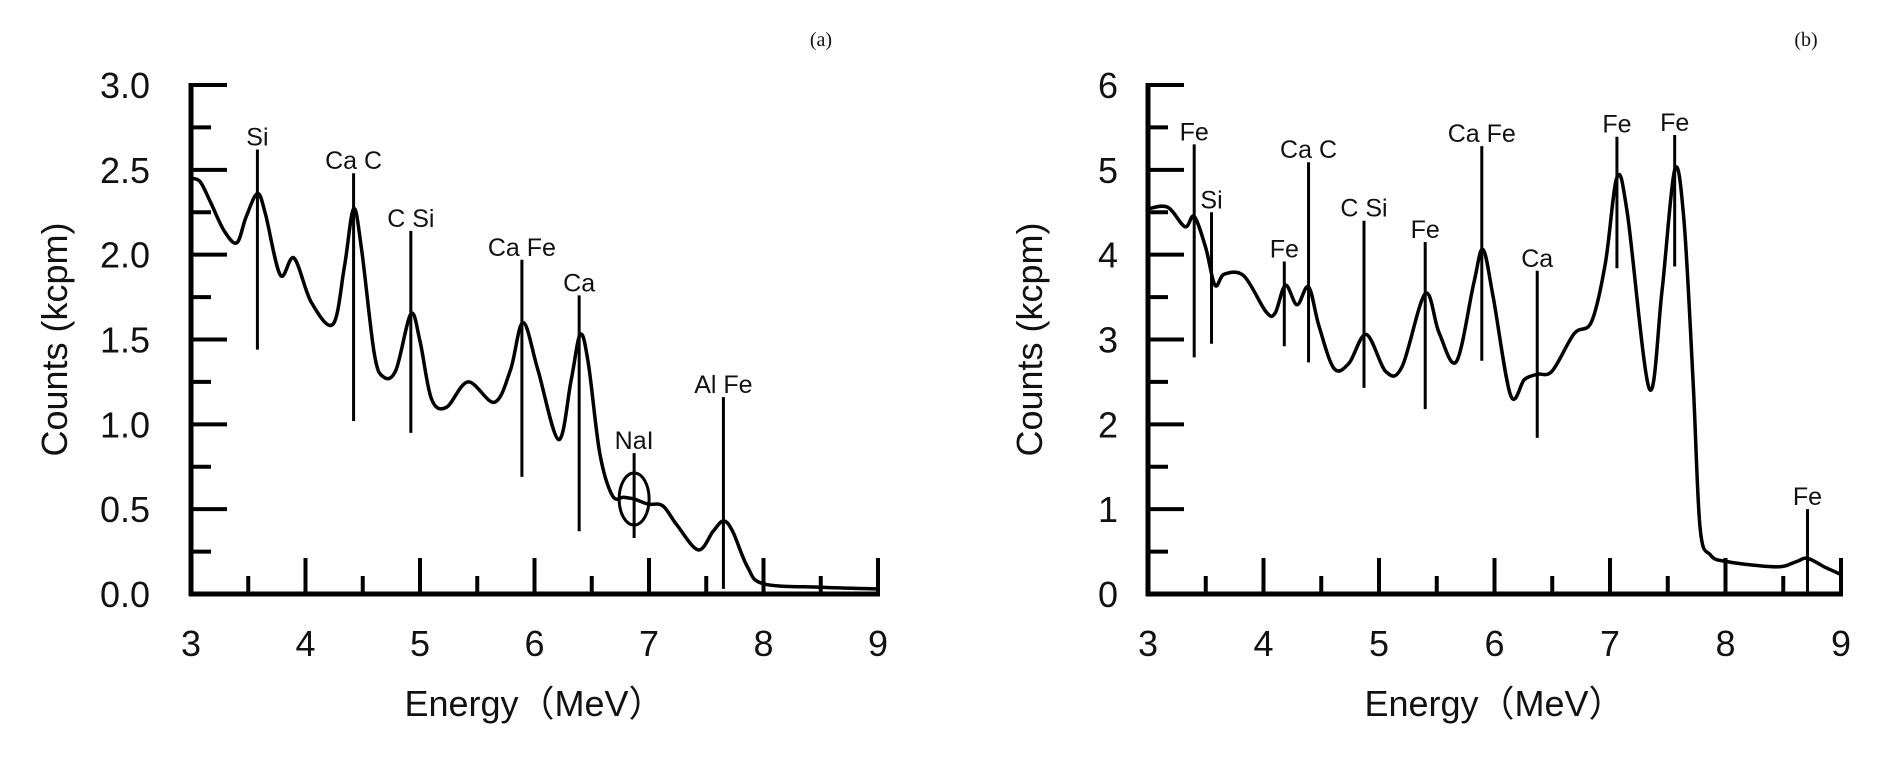  What do you see at coordinates (634, 441) in the screenshot?
I see `peak-label: NaI` at bounding box center [634, 441].